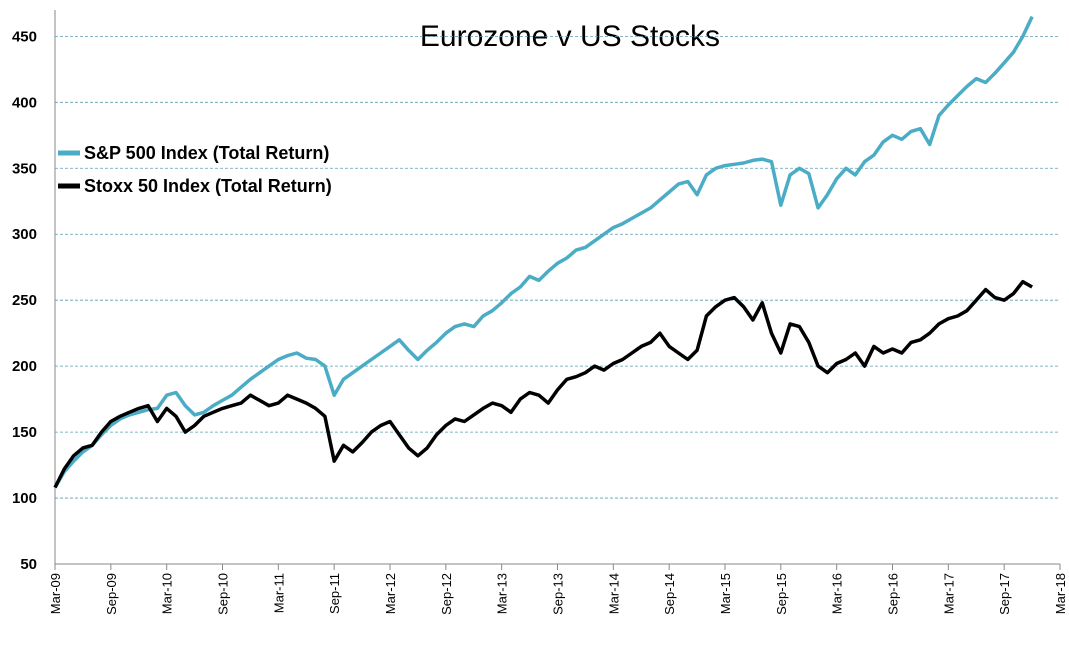 The image size is (1069, 646). Describe the element at coordinates (1004, 594) in the screenshot. I see `x-tick-label: Sep-17` at that location.